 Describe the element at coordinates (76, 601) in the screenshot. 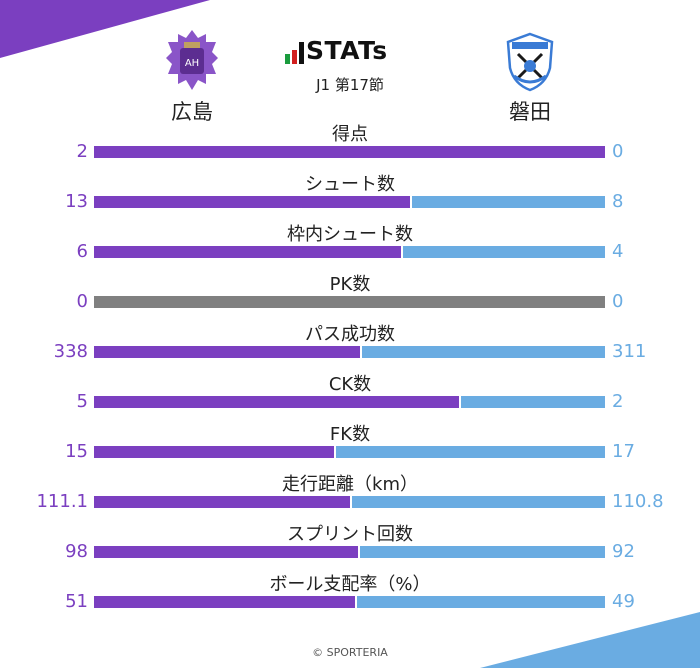

I see `home-value: 51` at that location.